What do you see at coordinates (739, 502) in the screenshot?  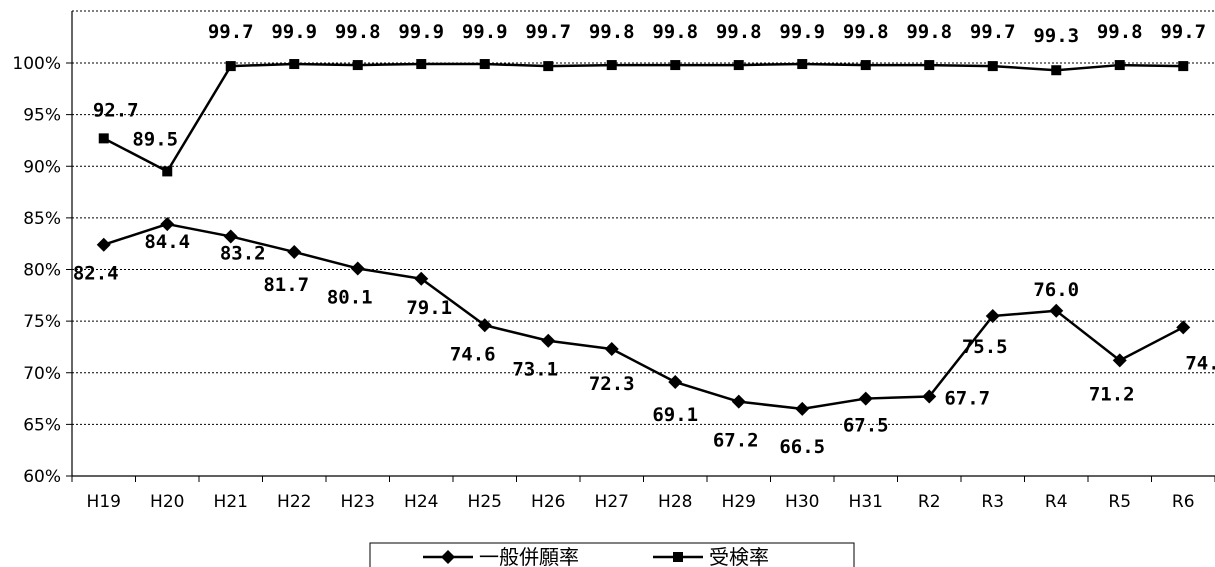 I see `x-tick-label: H29` at bounding box center [739, 502].